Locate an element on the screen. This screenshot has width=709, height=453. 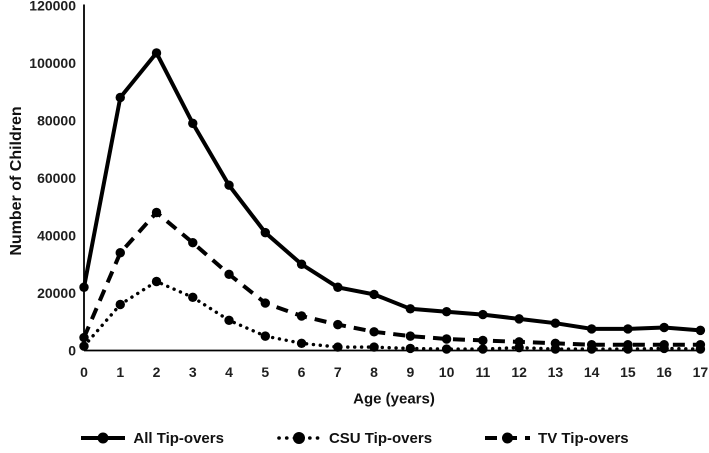
legend-marker-dashed-icon is located at coordinates (508, 438).